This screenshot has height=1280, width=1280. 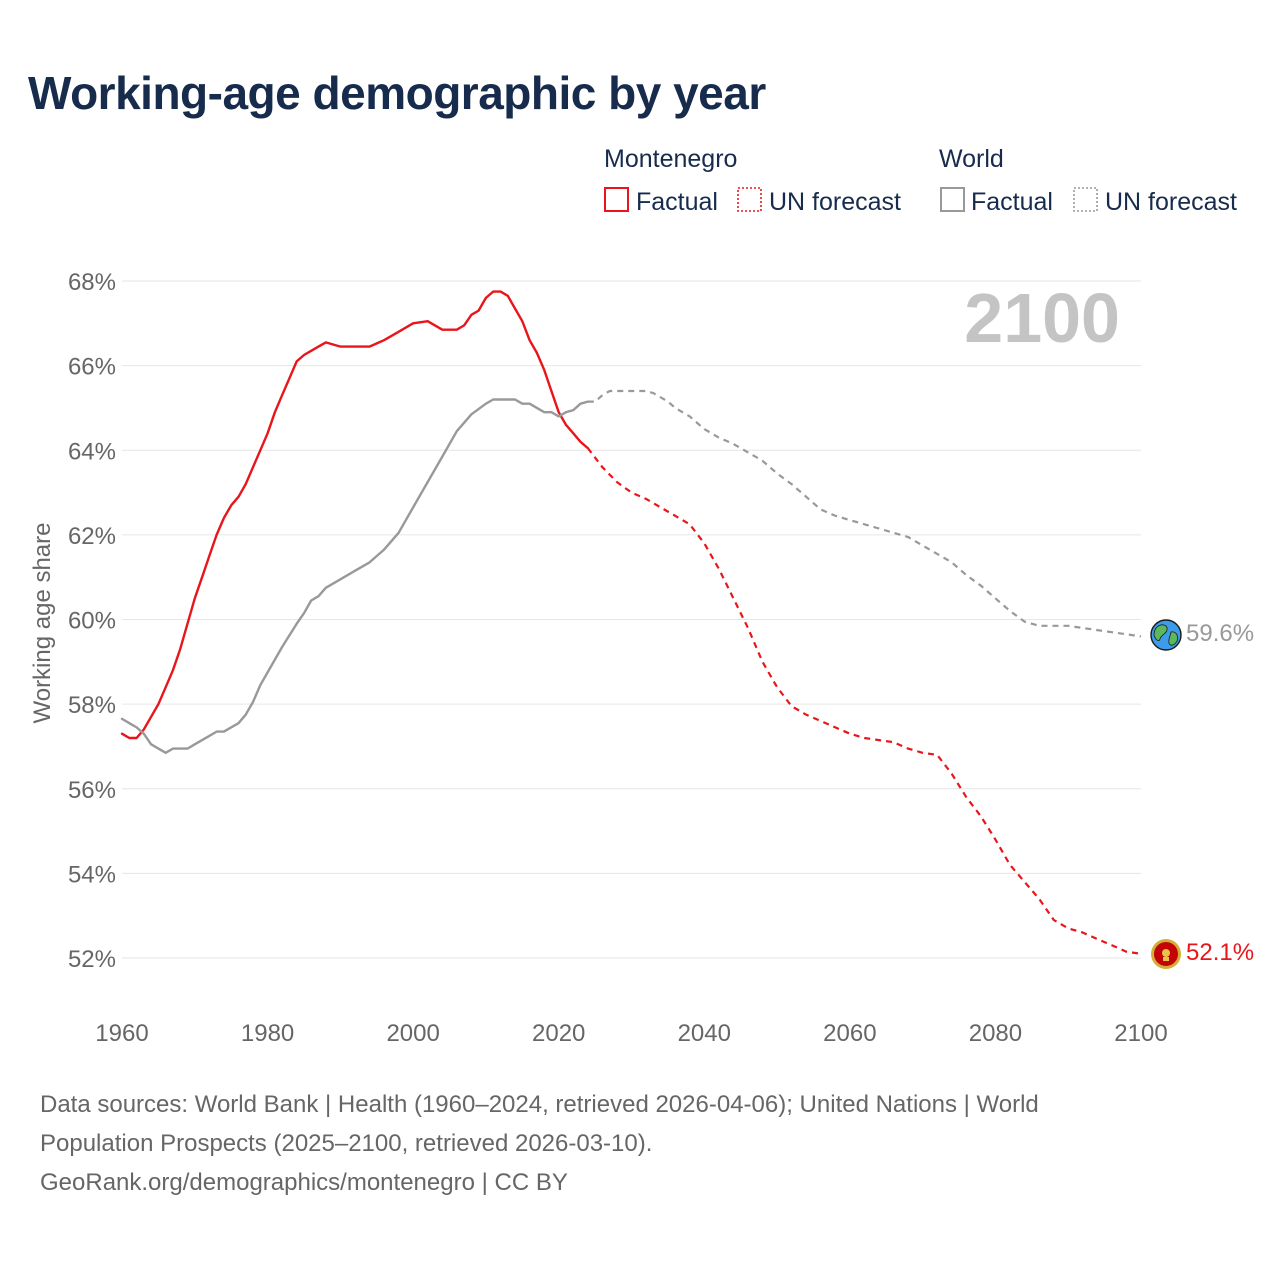 I want to click on y-tick-label: 54%, so click(x=92, y=874).